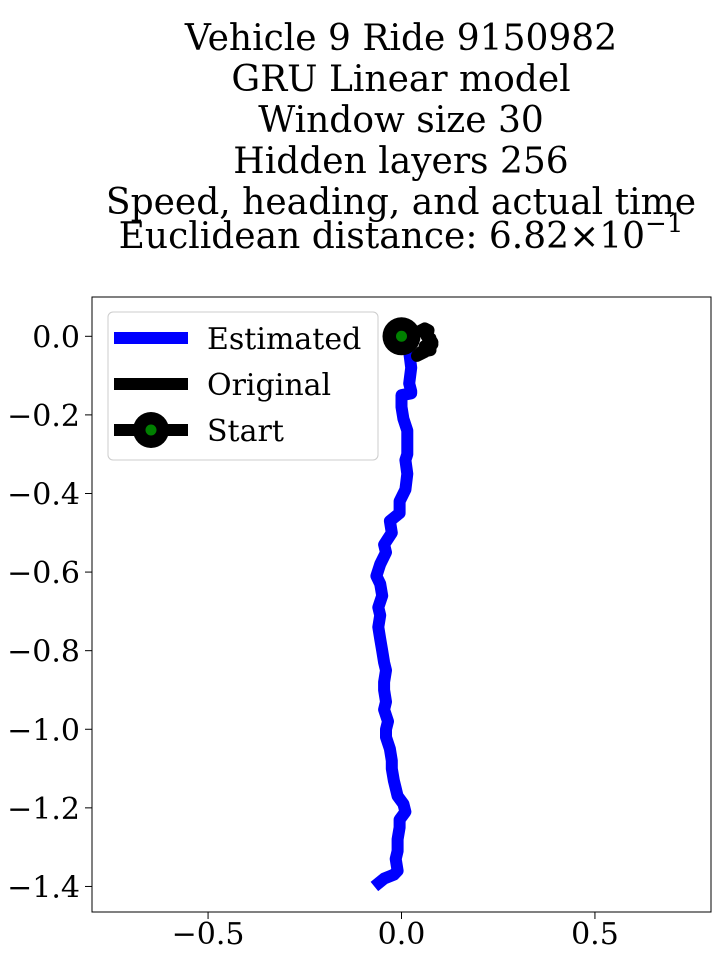 The image size is (719, 959). What do you see at coordinates (401, 120) in the screenshot?
I see `title-line: Window size 30` at bounding box center [401, 120].